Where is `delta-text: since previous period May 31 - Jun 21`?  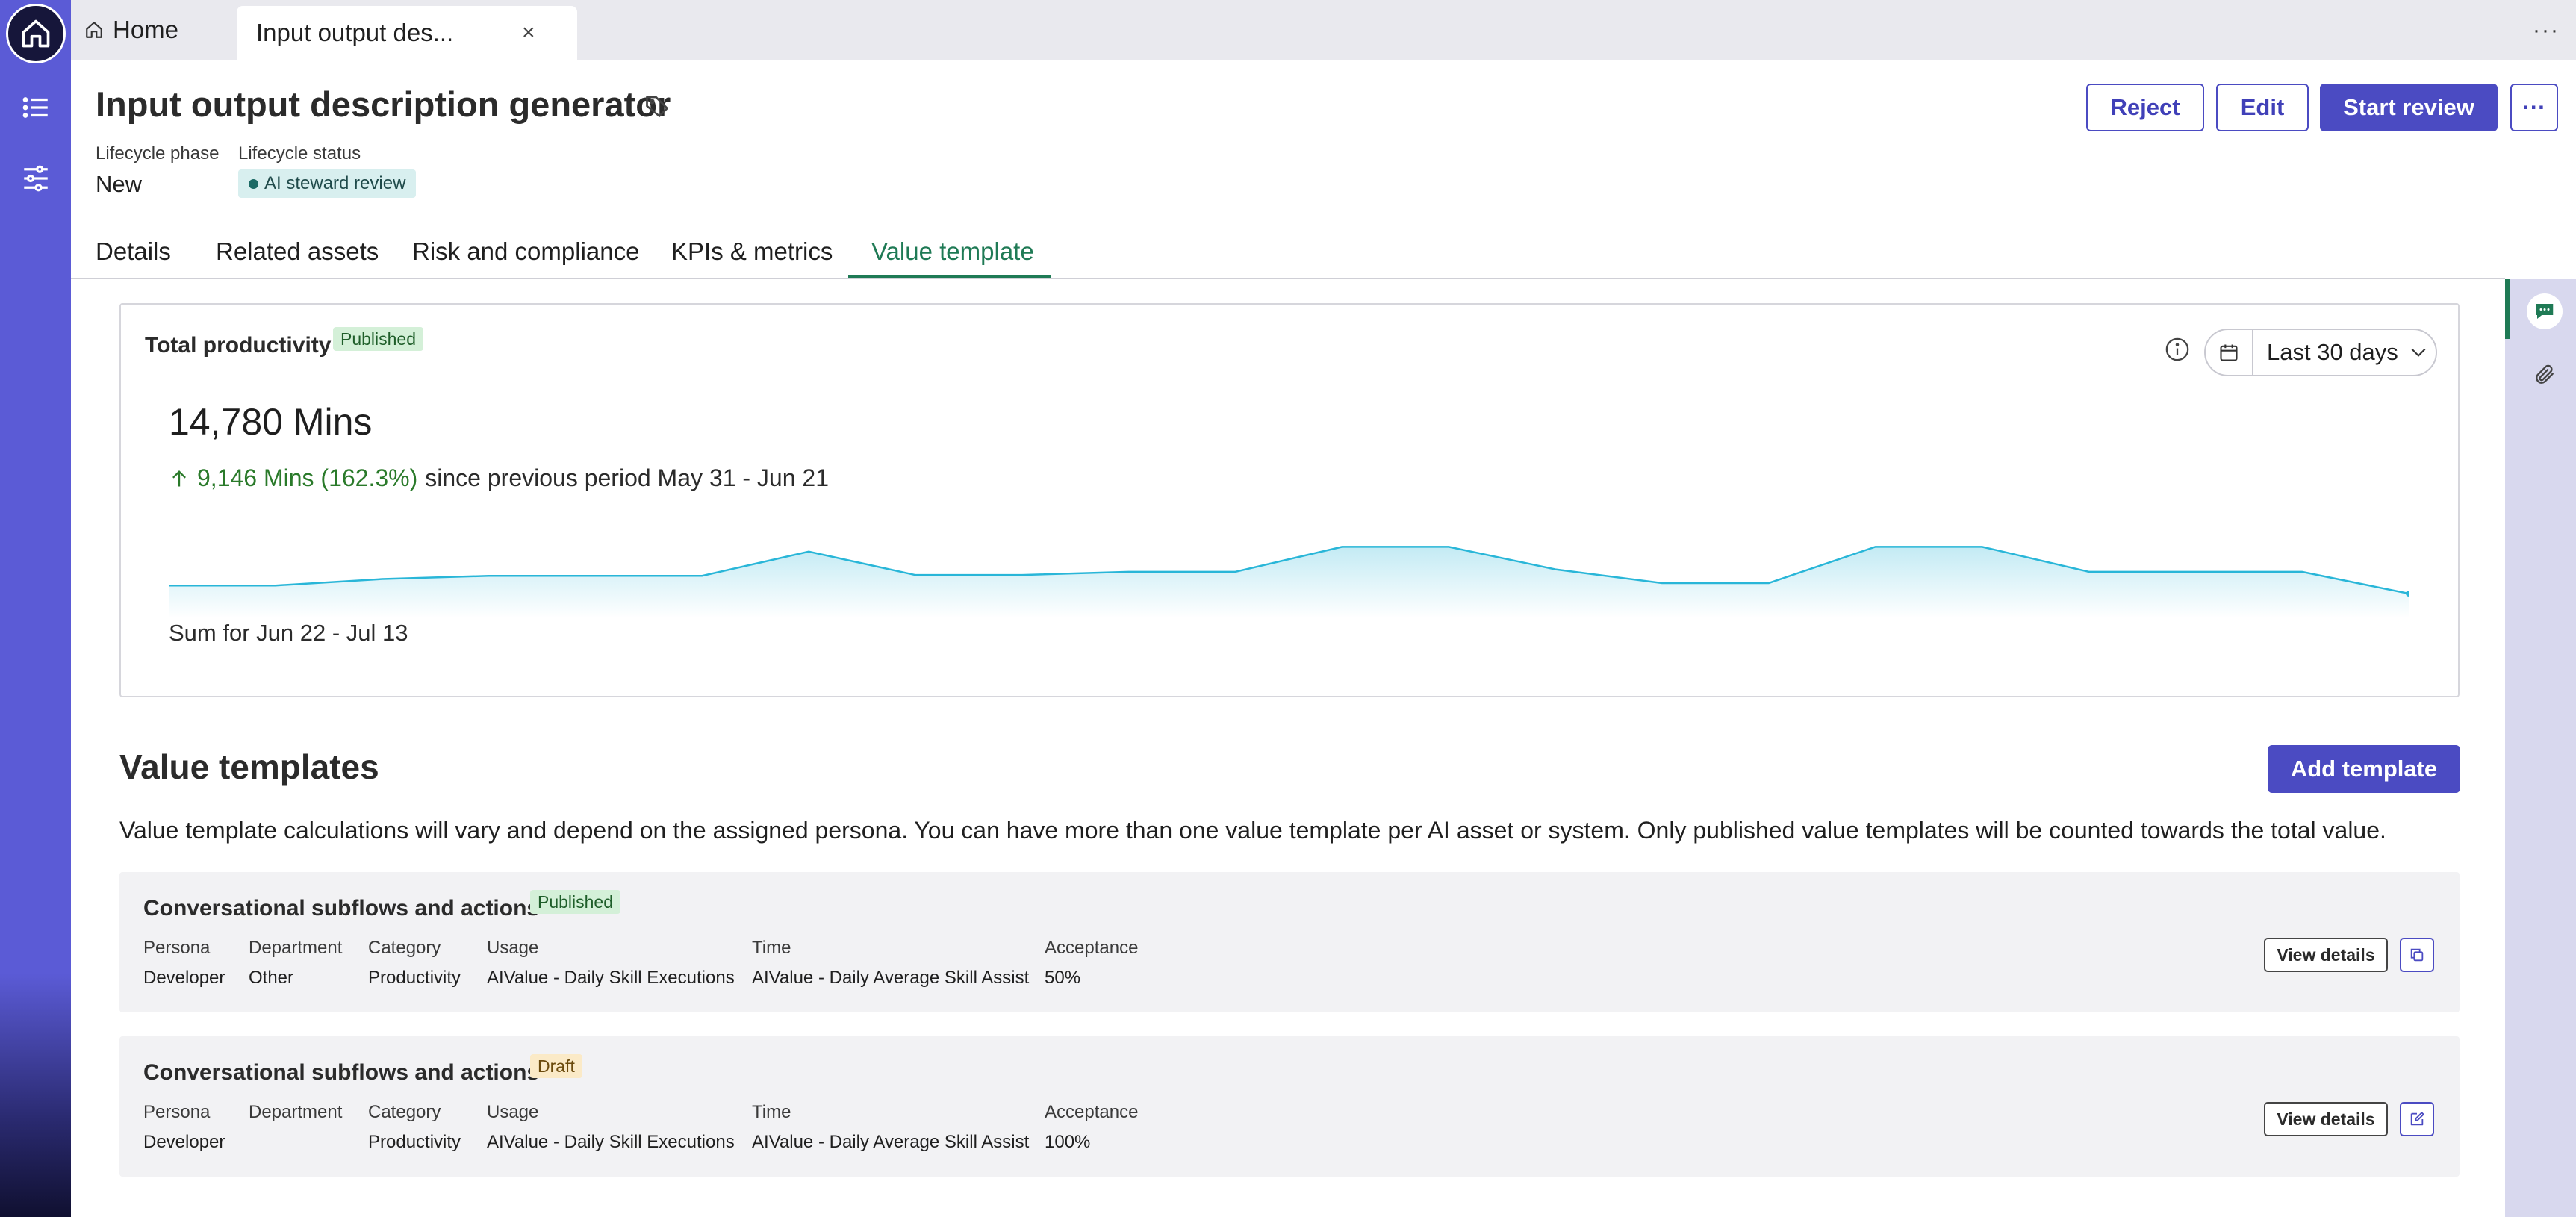
delta-text: since previous period May 31 - Jun 21 is located at coordinates (627, 477).